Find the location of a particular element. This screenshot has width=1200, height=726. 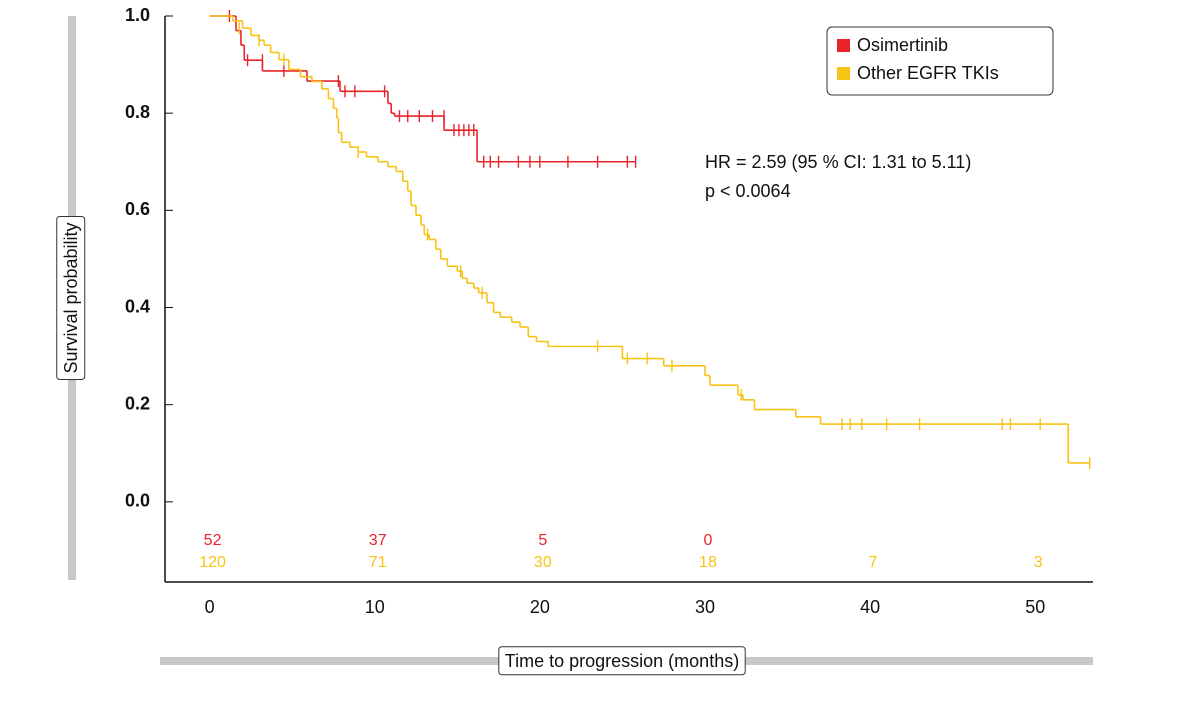

at-risk-count: 0 is located at coordinates (708, 540).